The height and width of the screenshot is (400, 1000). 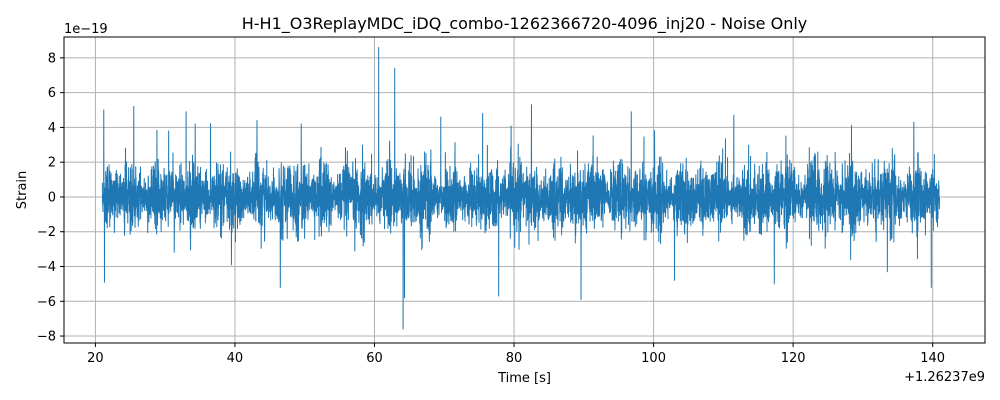 I want to click on x-tick-label: 20, so click(x=95, y=358).